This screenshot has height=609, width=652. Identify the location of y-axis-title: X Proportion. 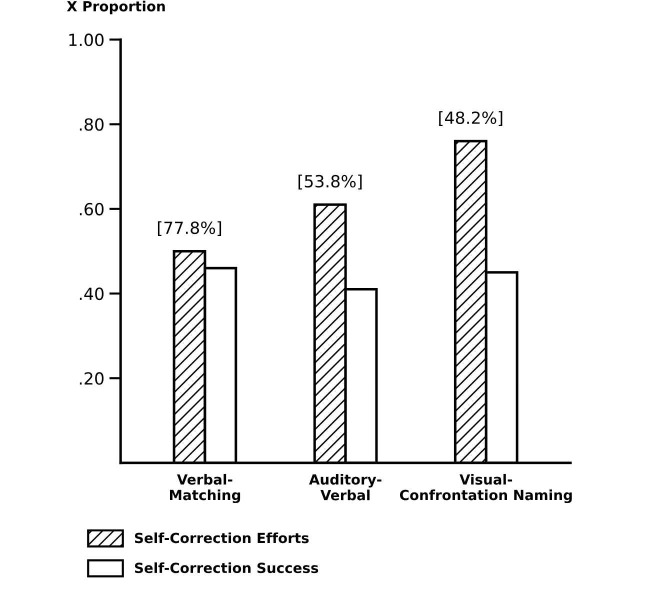
(115, 7).